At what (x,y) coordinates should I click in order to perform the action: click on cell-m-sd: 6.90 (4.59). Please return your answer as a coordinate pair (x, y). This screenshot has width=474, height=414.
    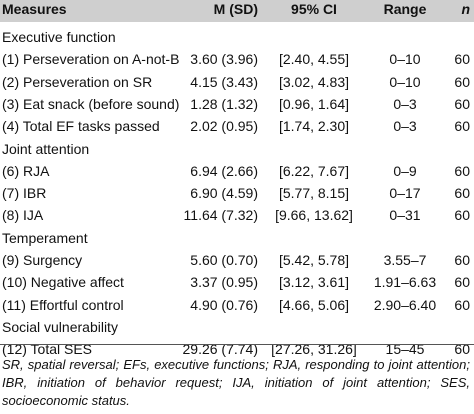
    Looking at the image, I should click on (224, 193).